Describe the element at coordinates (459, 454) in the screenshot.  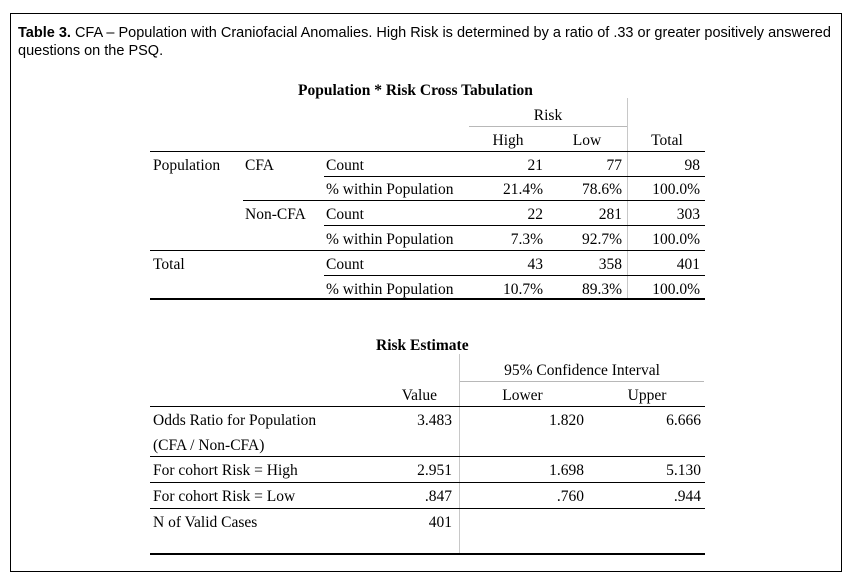
I see `risk-divider` at that location.